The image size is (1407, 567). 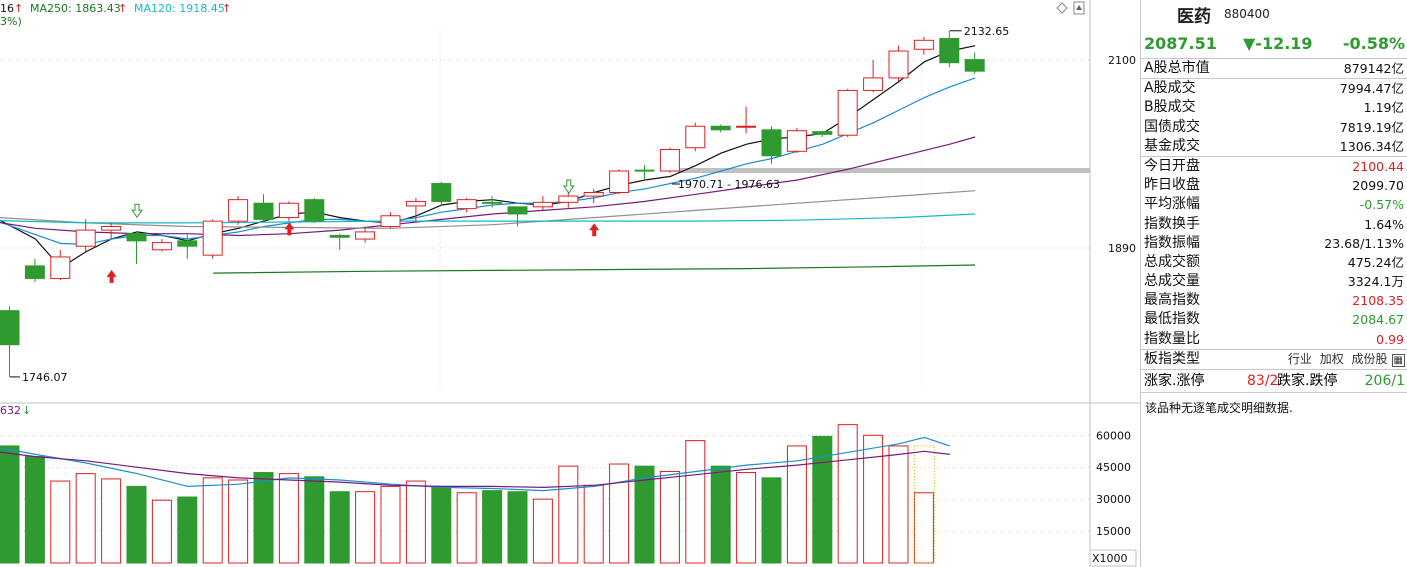 I want to click on ma120-line, so click(x=488, y=218).